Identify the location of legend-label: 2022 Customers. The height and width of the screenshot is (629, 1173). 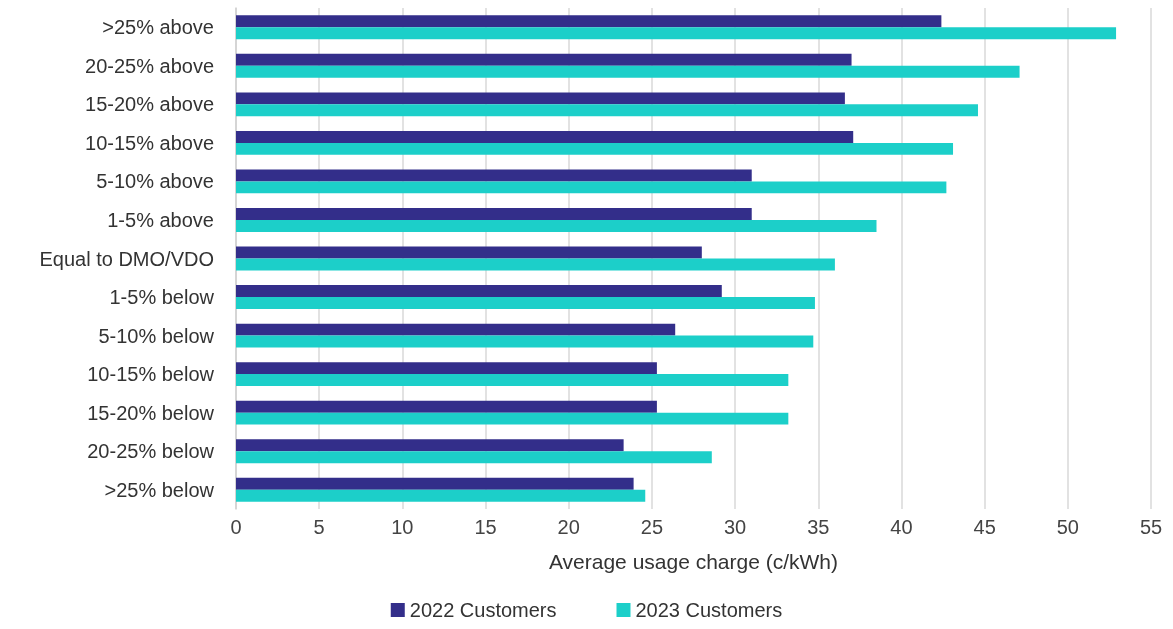
(483, 610).